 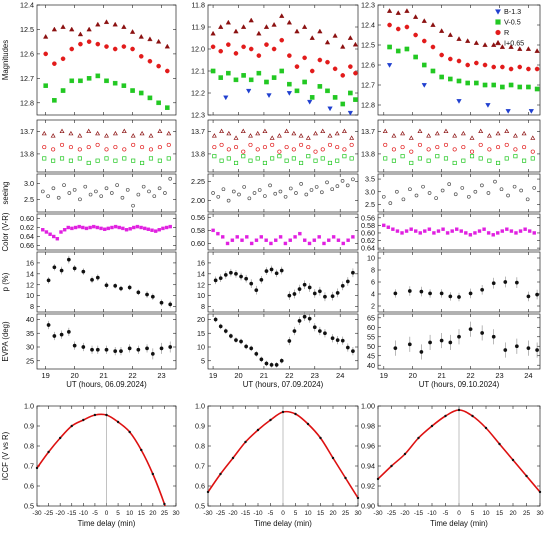 I want to click on x-tick-label: 21, so click(x=441, y=375).